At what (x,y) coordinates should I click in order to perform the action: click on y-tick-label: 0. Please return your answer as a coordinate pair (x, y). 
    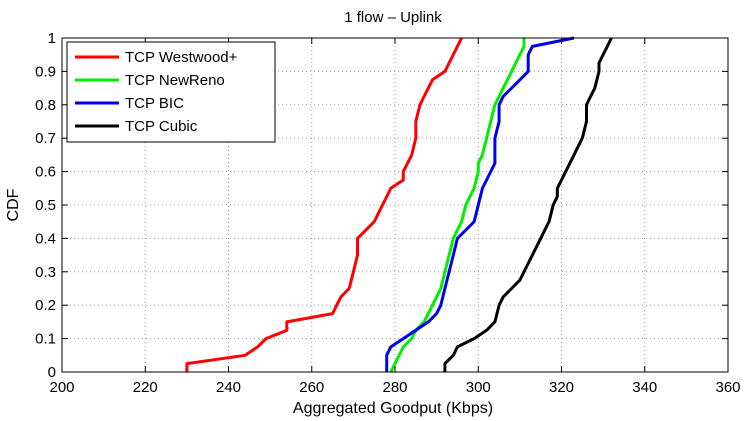
    Looking at the image, I should click on (52, 372).